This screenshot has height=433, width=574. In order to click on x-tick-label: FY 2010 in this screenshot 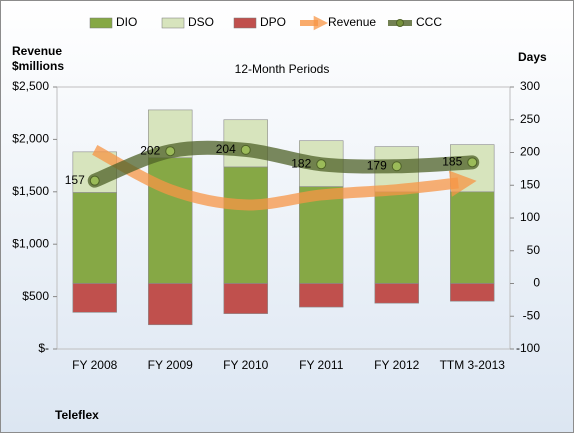, I will do `click(245, 365)`.